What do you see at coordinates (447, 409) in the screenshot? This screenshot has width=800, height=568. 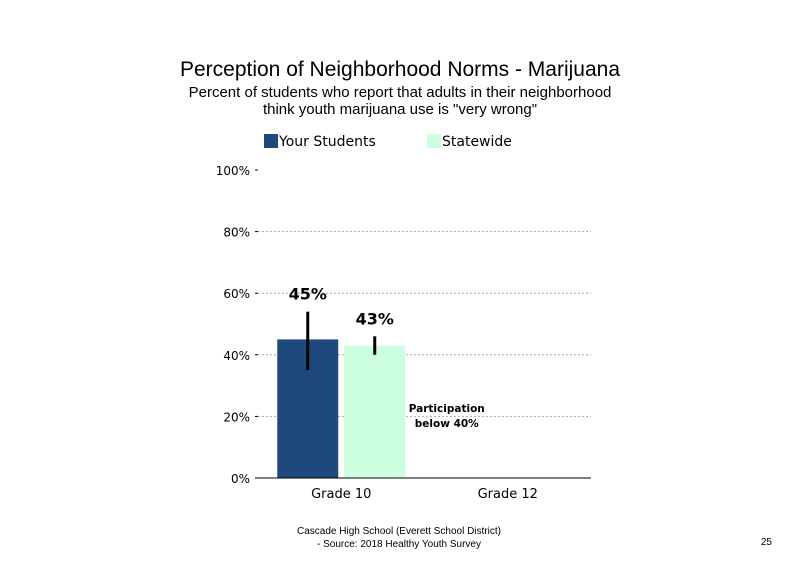 I see `annotation-line-1: Participation` at bounding box center [447, 409].